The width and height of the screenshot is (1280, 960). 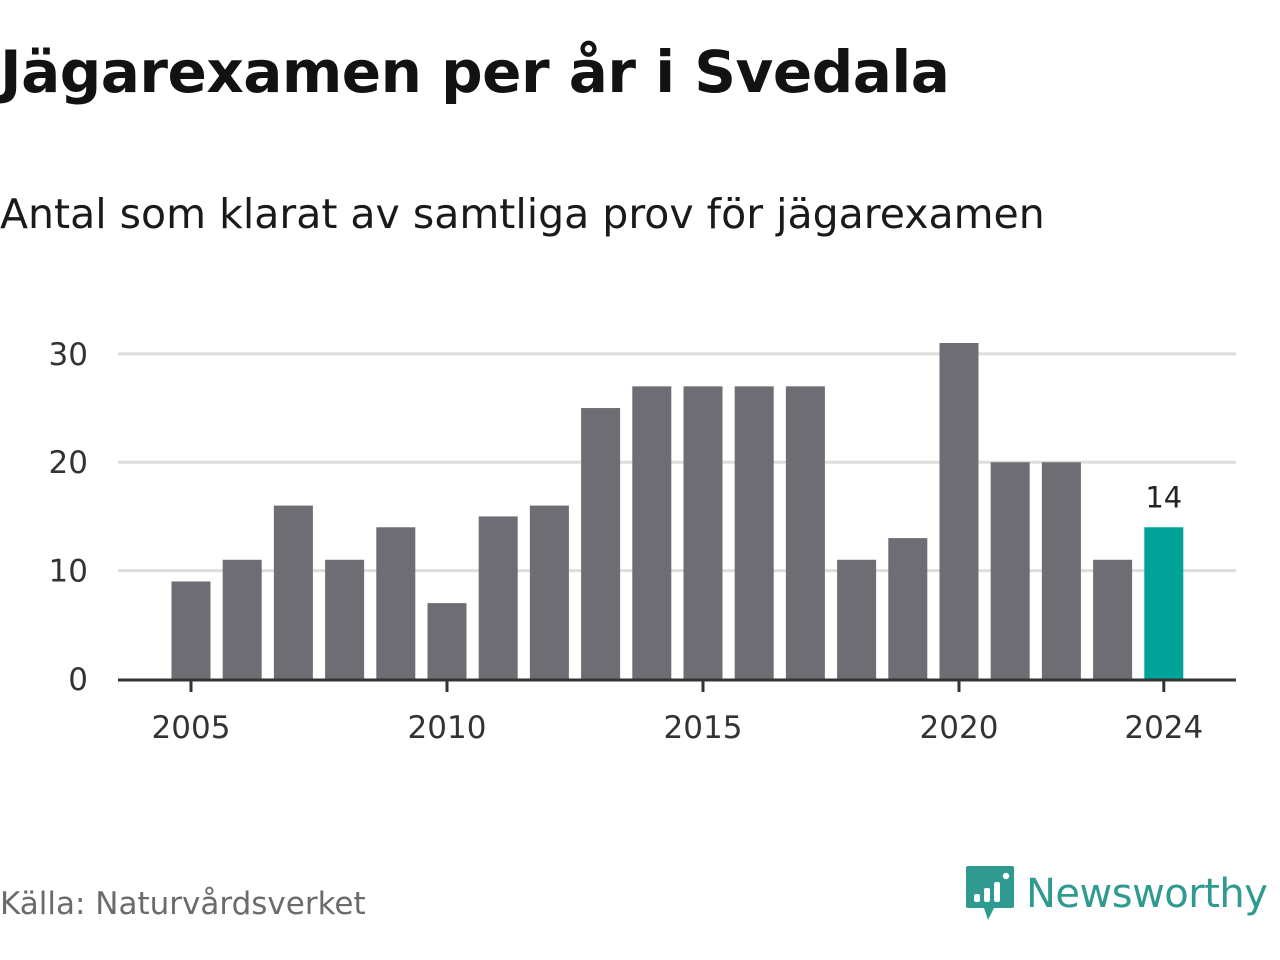 What do you see at coordinates (990, 893) in the screenshot?
I see `chart-bubble-icon` at bounding box center [990, 893].